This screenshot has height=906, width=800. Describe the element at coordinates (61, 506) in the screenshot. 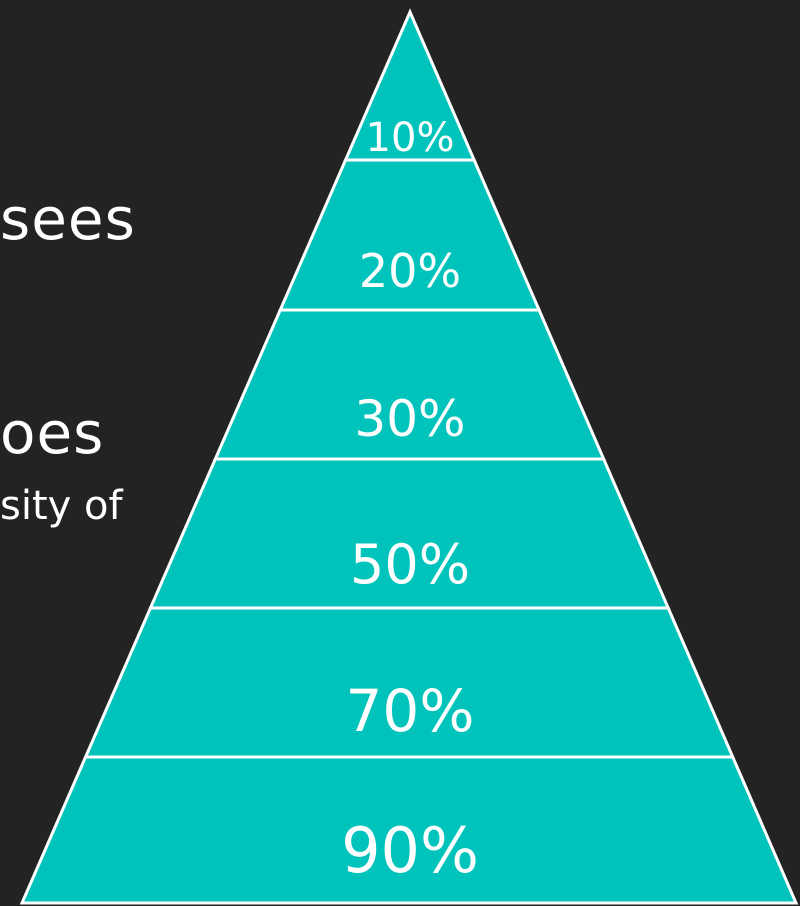

I see `partial-text-sity-of: sity of` at that location.